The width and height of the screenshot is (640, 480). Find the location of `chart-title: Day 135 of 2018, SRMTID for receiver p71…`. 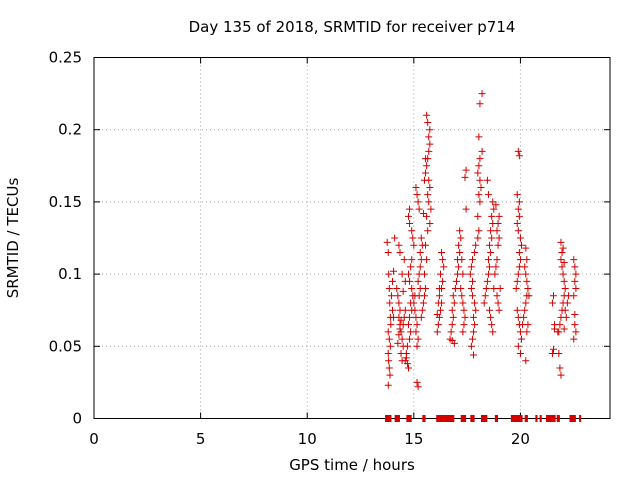

chart-title: Day 135 of 2018, SRMTID for receiver p71… is located at coordinates (352, 27).